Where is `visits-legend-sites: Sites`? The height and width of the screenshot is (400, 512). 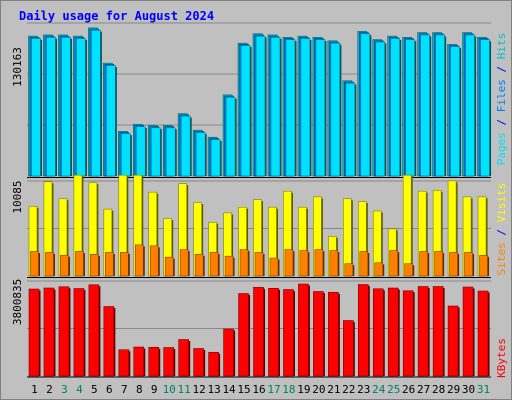
visits-legend-sites: Sites is located at coordinates (501, 258).